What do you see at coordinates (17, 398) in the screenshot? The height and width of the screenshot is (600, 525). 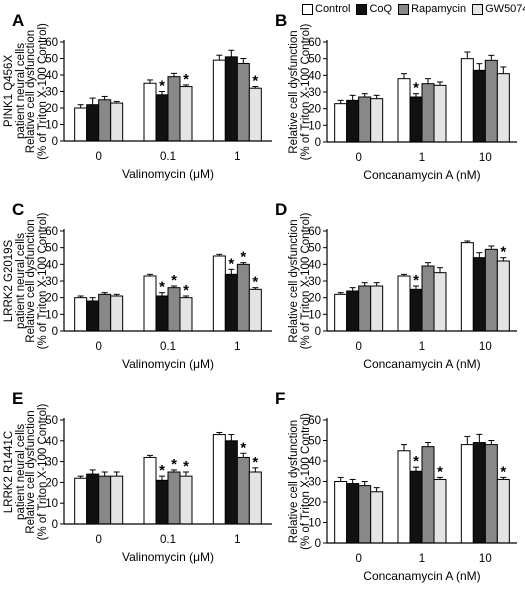 I see `panel-letter: E` at bounding box center [17, 398].